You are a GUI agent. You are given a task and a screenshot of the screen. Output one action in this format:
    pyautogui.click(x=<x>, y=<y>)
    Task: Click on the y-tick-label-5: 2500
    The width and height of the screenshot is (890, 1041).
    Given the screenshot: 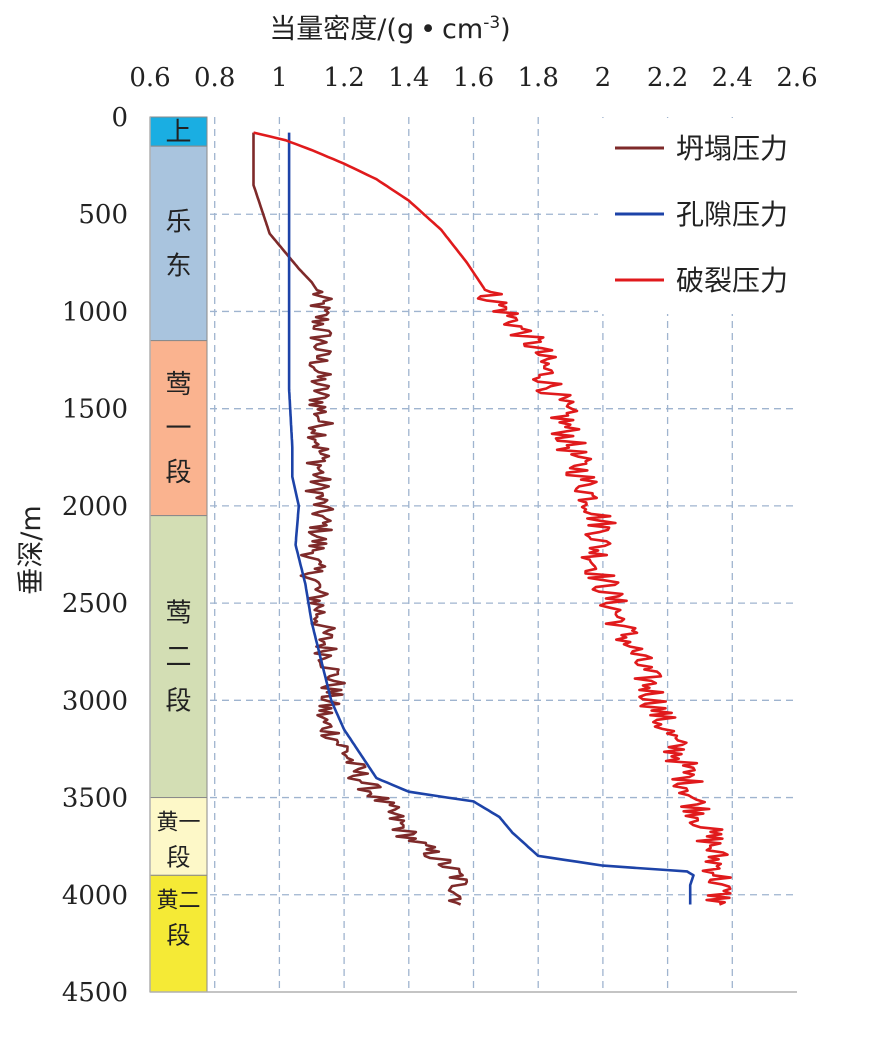 What is the action you would take?
    pyautogui.click(x=95, y=604)
    